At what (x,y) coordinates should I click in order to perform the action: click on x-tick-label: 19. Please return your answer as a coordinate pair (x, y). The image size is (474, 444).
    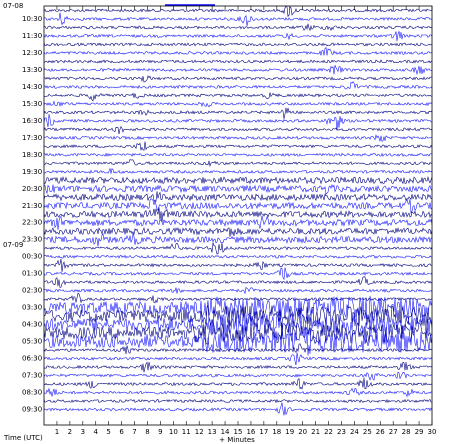
    Looking at the image, I should click on (289, 432).